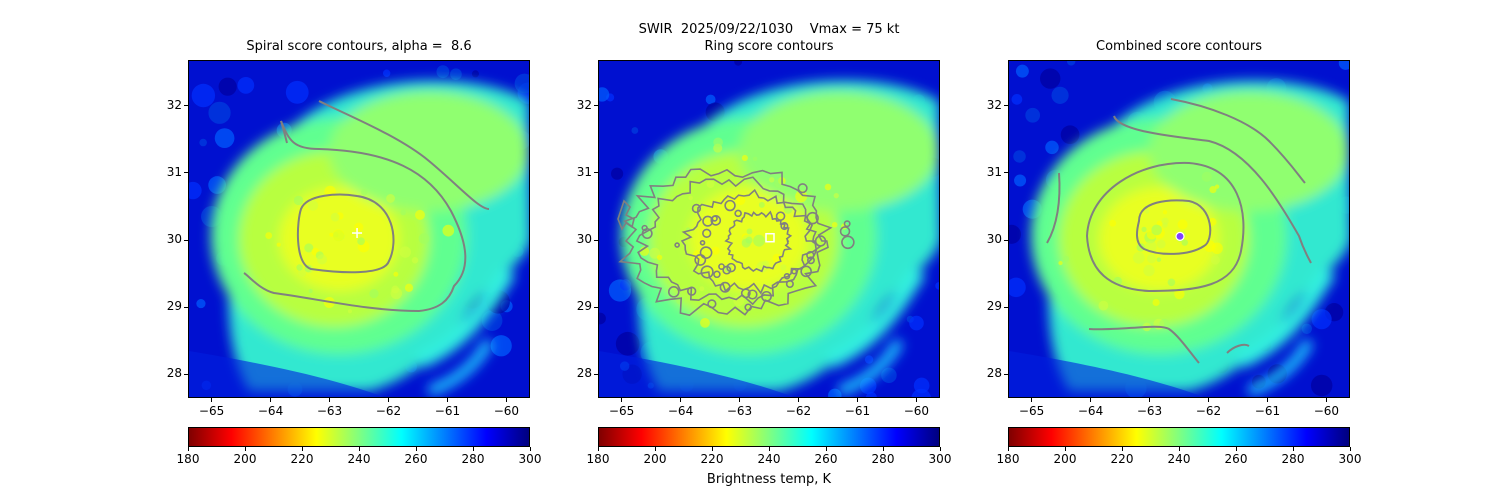  What do you see at coordinates (994, 239) in the screenshot?
I see `y-tick-label: 30` at bounding box center [994, 239].